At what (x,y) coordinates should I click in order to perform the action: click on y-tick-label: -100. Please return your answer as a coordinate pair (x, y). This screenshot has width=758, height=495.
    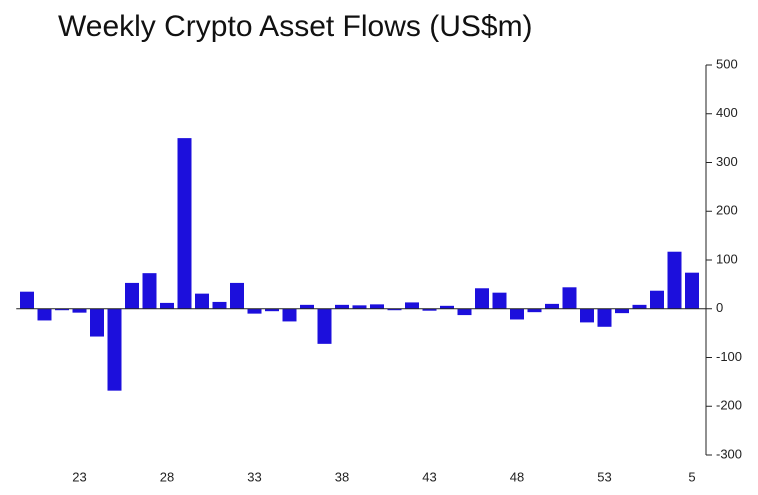
    Looking at the image, I should click on (729, 356).